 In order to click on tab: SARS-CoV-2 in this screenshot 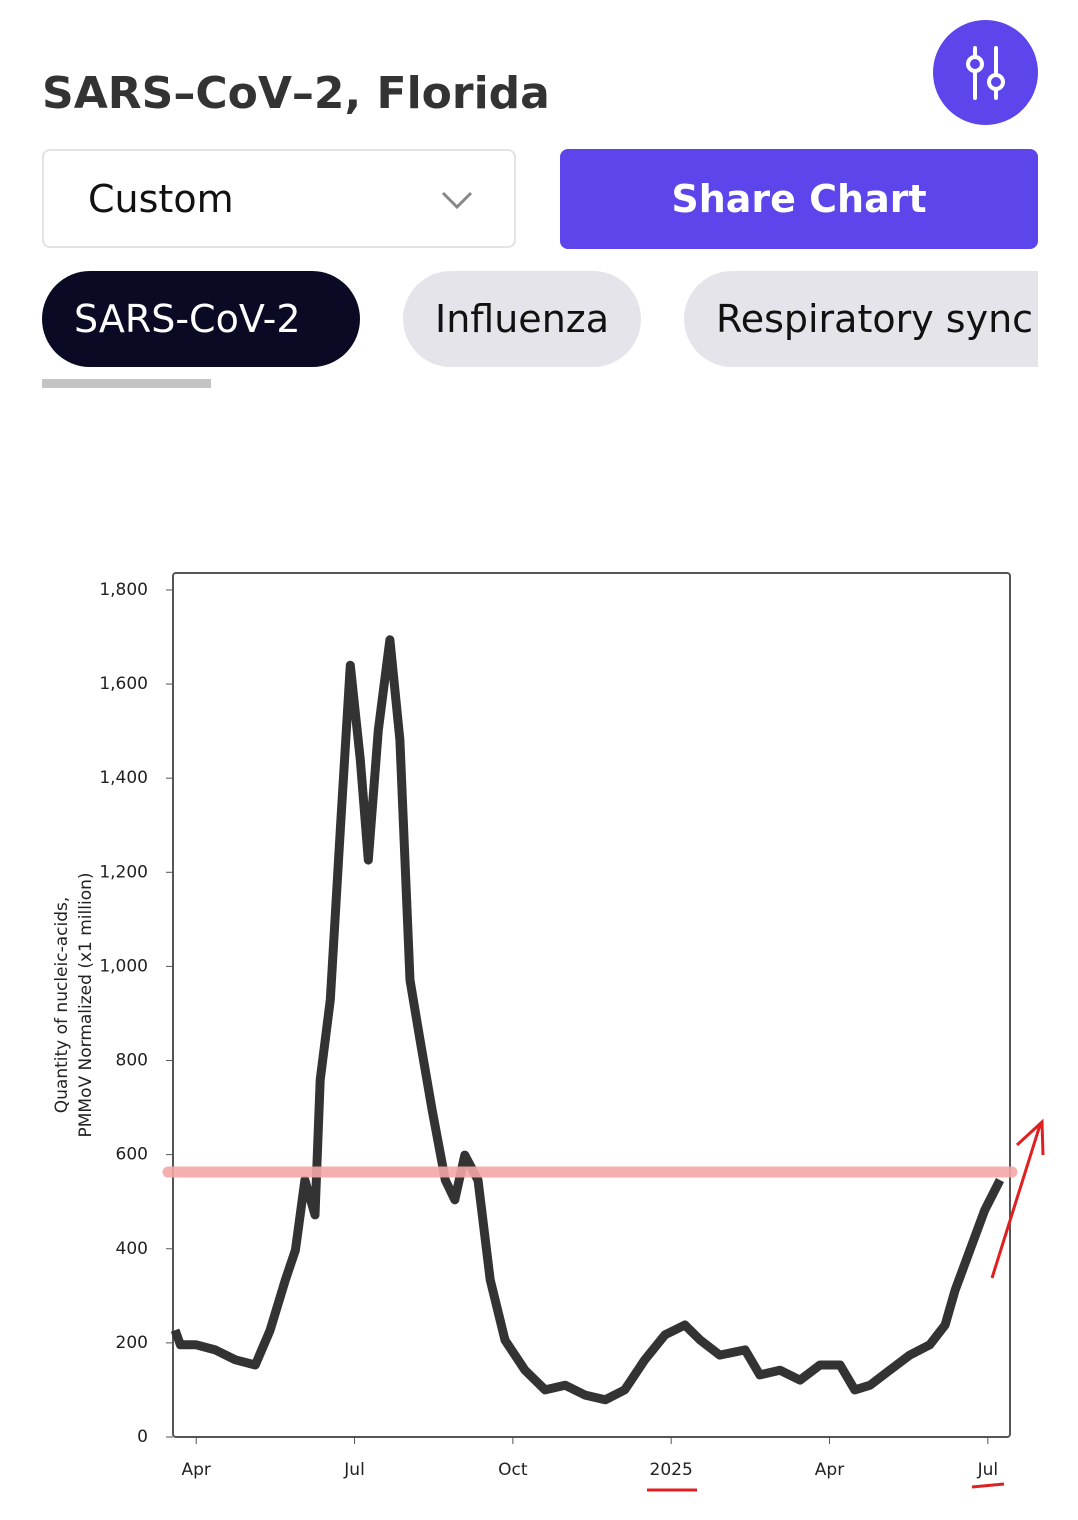, I will do `click(201, 319)`.